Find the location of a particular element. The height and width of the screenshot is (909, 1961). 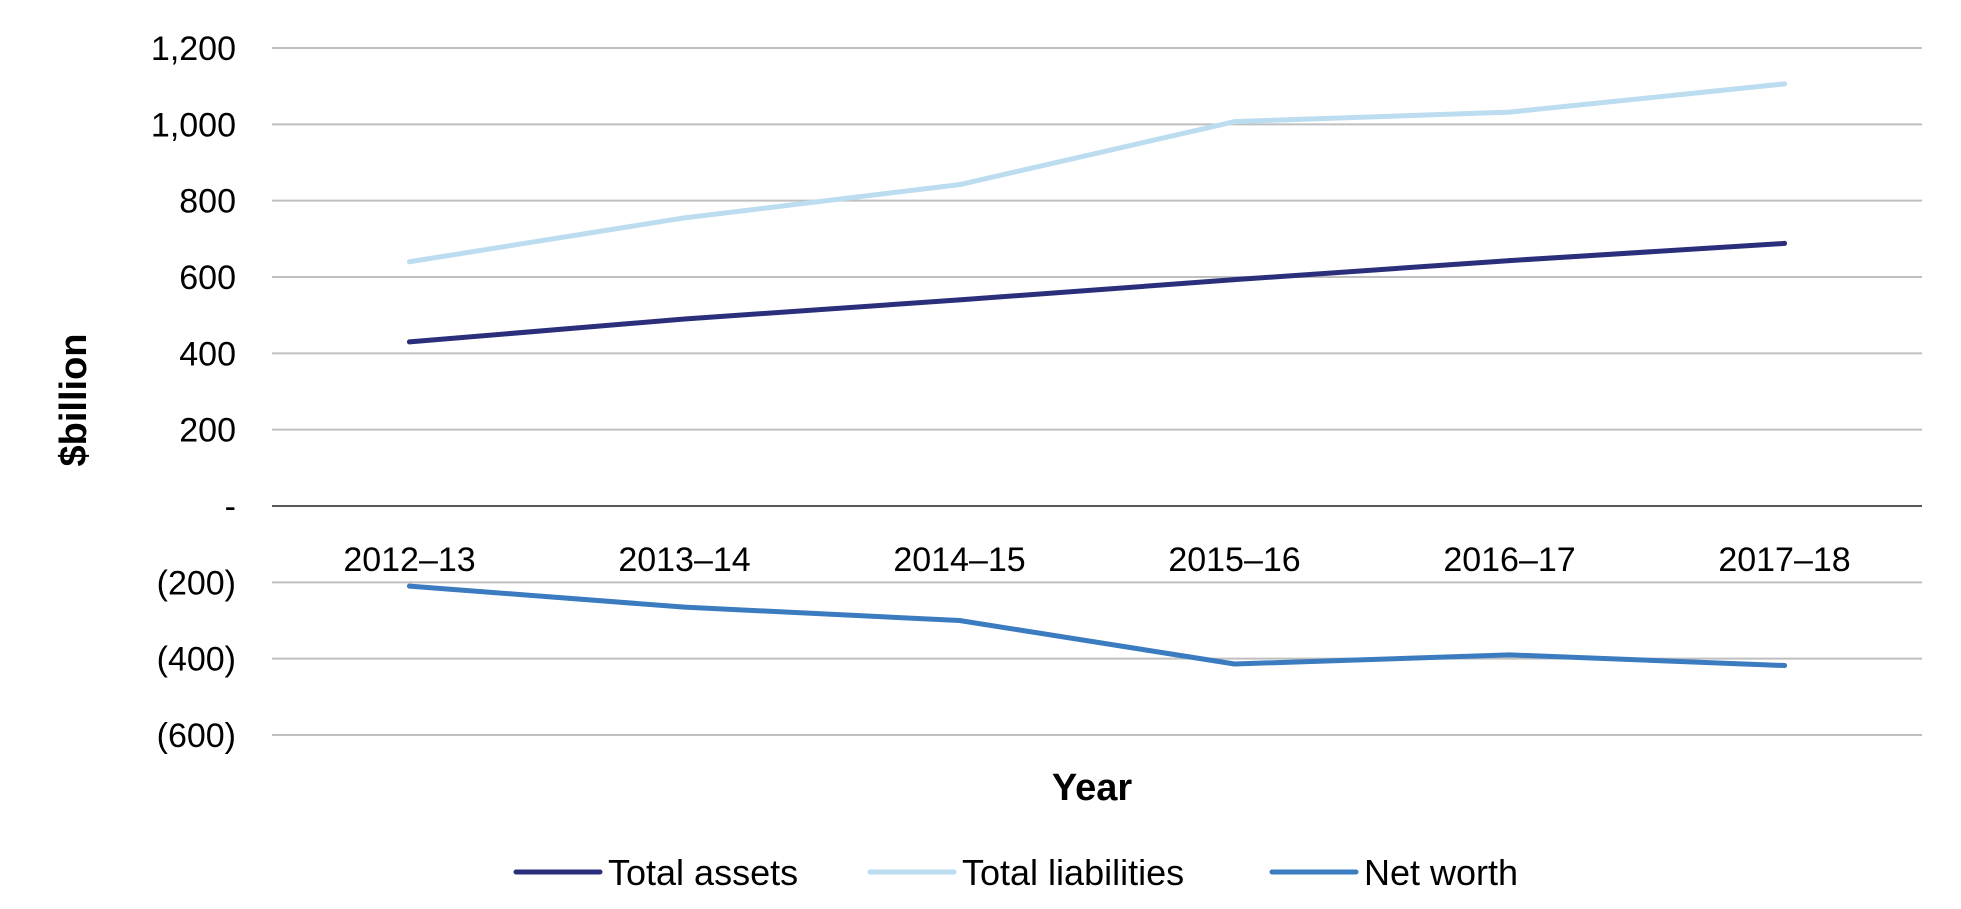

series-total-liabilities is located at coordinates (1097, 173).